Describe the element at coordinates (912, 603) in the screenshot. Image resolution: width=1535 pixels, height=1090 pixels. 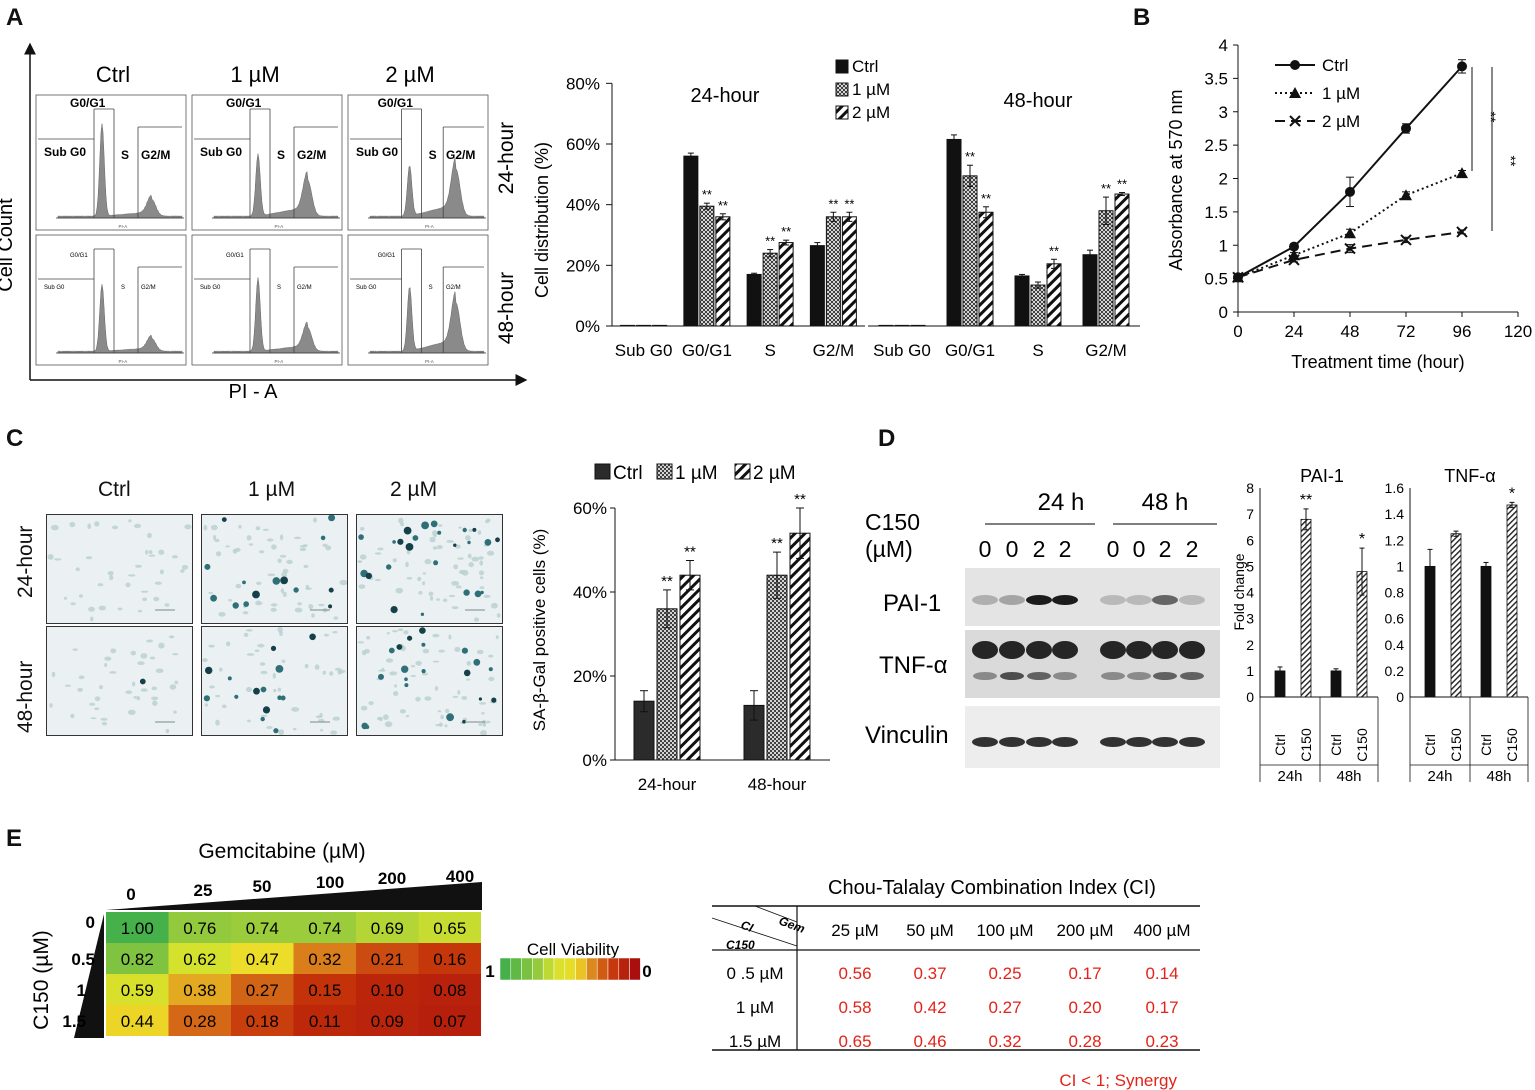
I see `blot-protein-pai1: PAI-1` at that location.